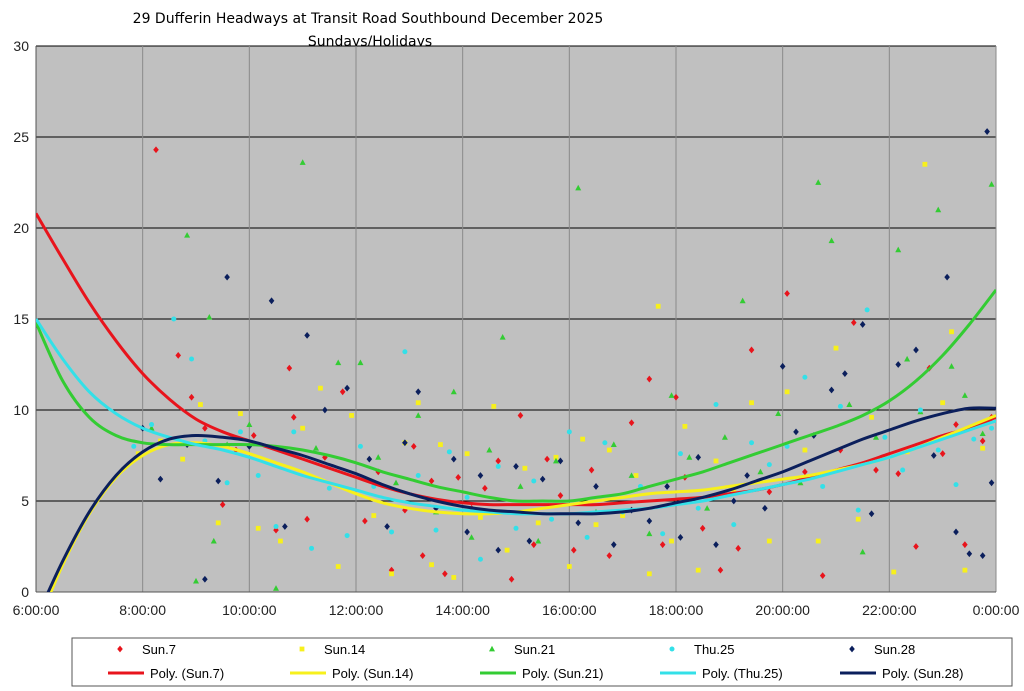  What do you see at coordinates (714, 649) in the screenshot?
I see `legend-label: Thu.25` at bounding box center [714, 649].